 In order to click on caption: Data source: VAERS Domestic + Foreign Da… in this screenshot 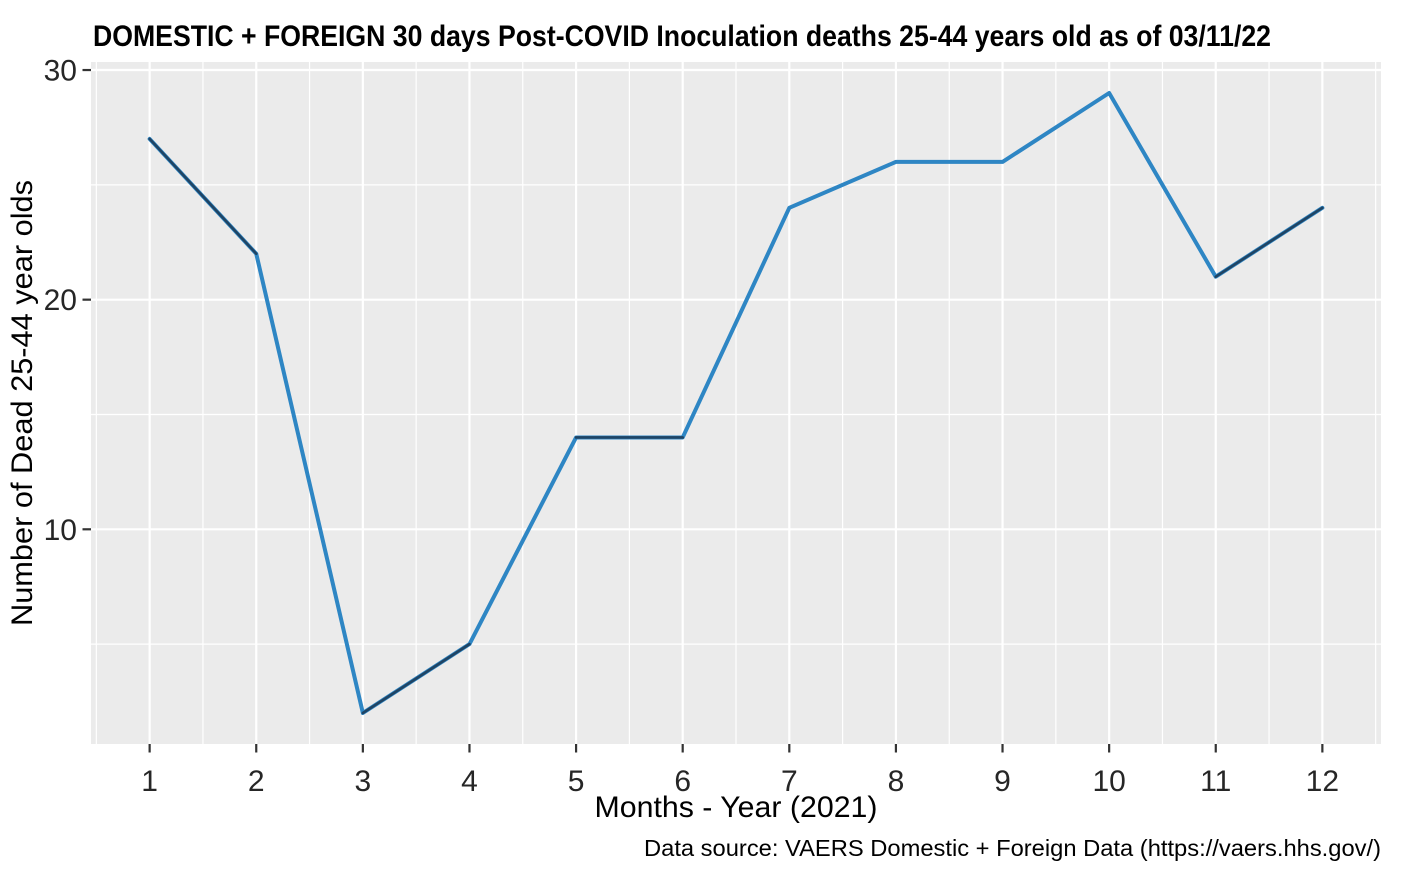, I will do `click(1012, 848)`.